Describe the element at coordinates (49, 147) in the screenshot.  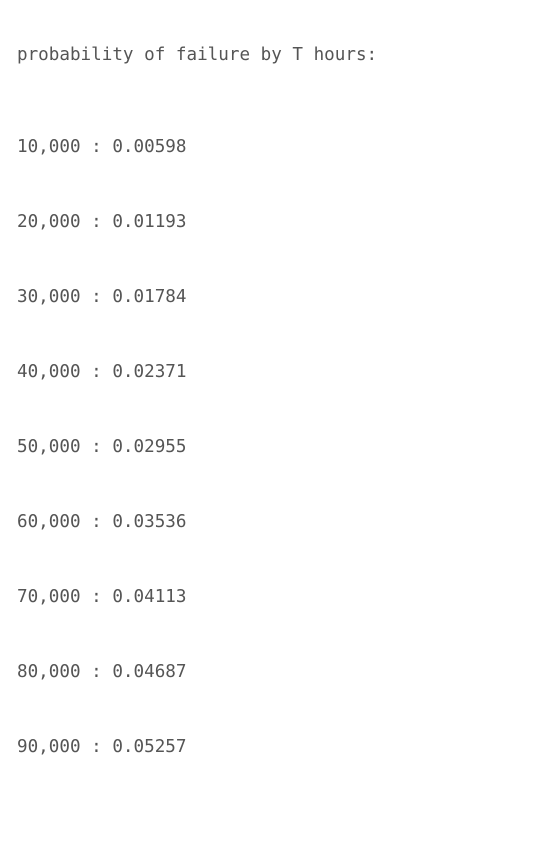
I see `row-hours: 10,000` at that location.